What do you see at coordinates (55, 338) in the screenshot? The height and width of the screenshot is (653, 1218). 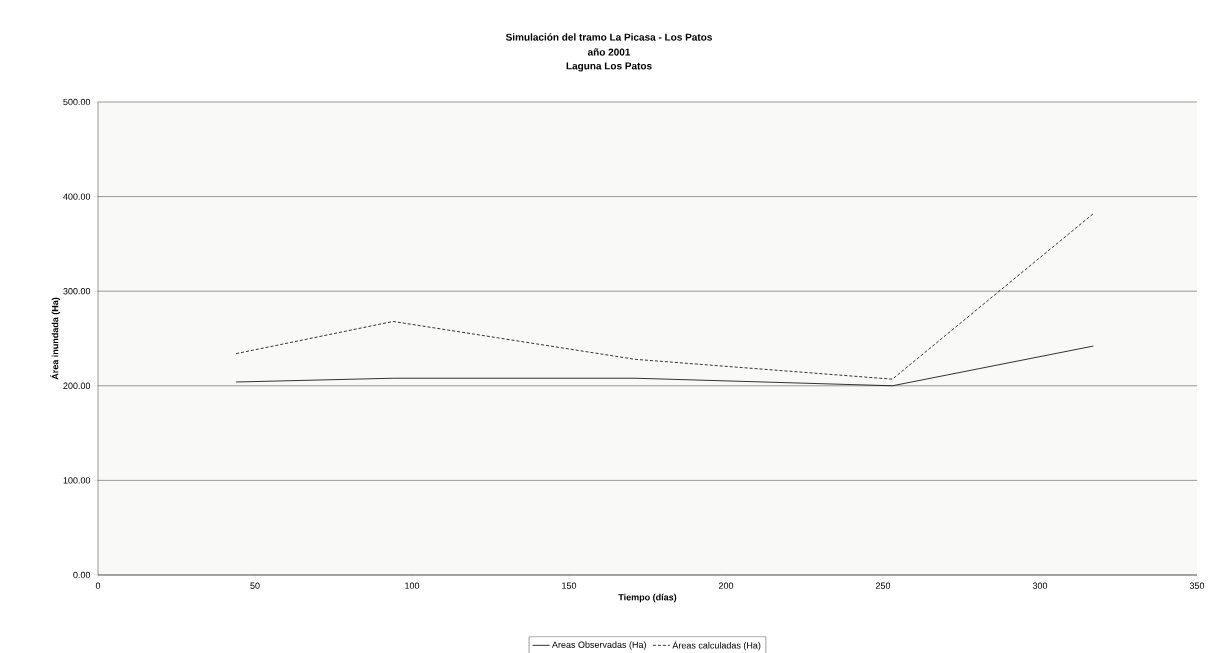 I see `y-axis-title: Área inundada (Ha)` at bounding box center [55, 338].